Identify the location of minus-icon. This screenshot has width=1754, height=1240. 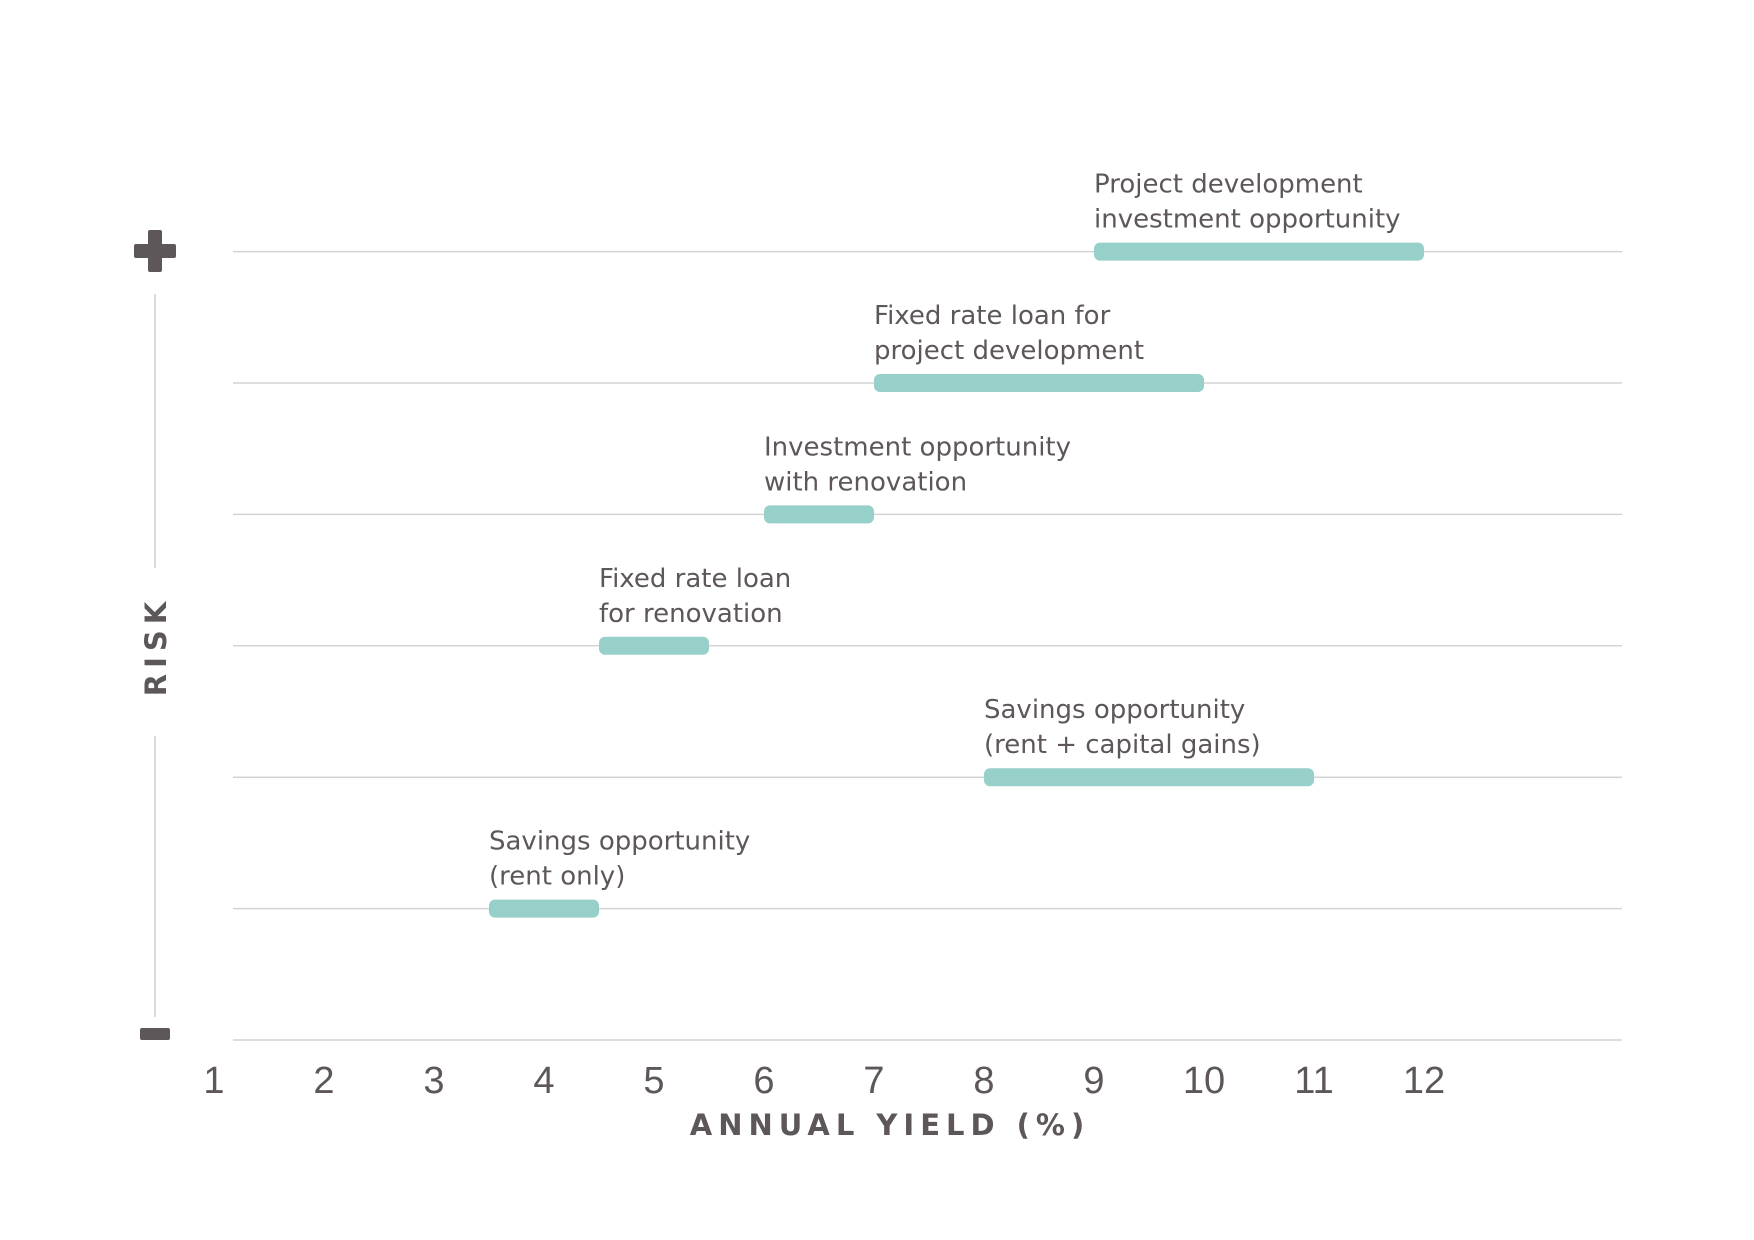
(155, 1034).